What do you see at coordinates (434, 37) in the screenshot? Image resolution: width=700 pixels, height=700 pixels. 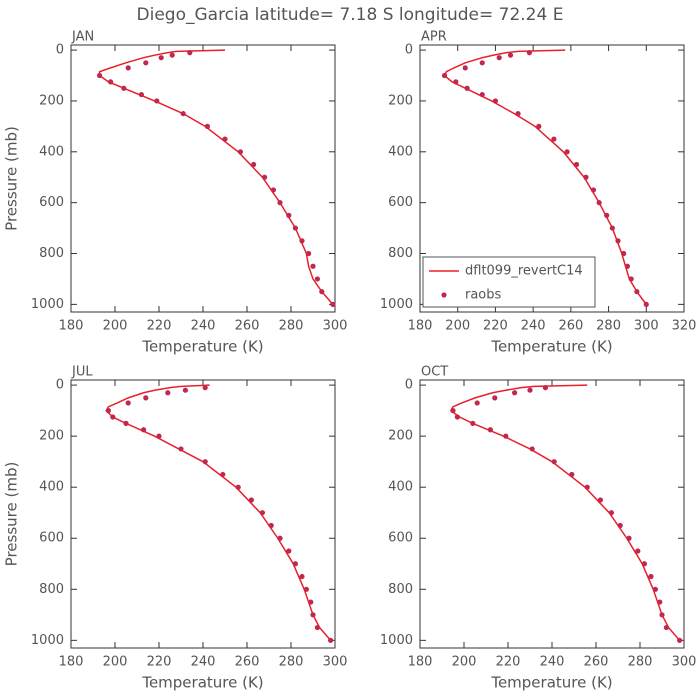 I see `panel-title: APR` at bounding box center [434, 37].